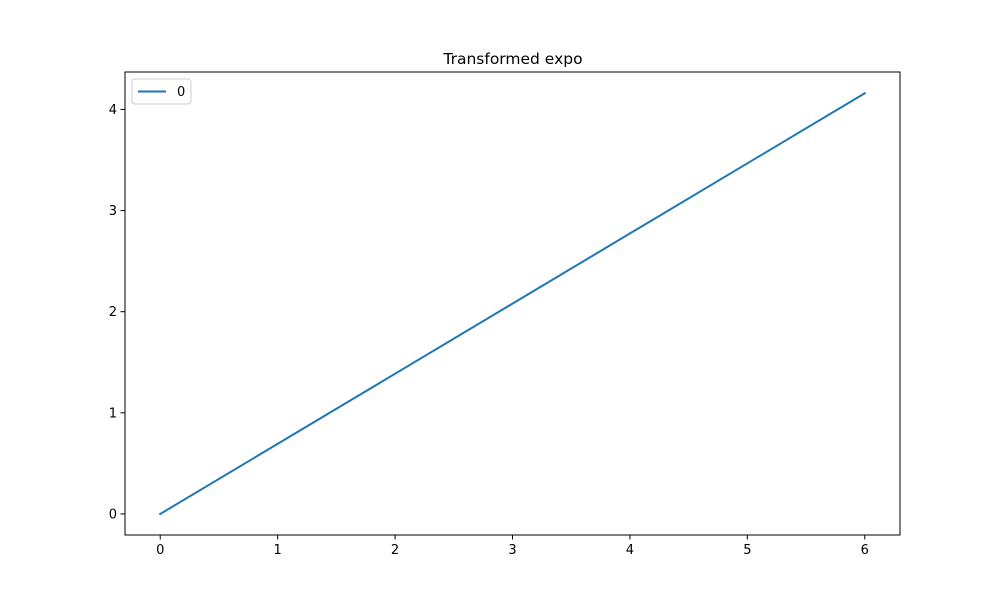  What do you see at coordinates (512, 59) in the screenshot?
I see `chart-title: Transformed expo` at bounding box center [512, 59].